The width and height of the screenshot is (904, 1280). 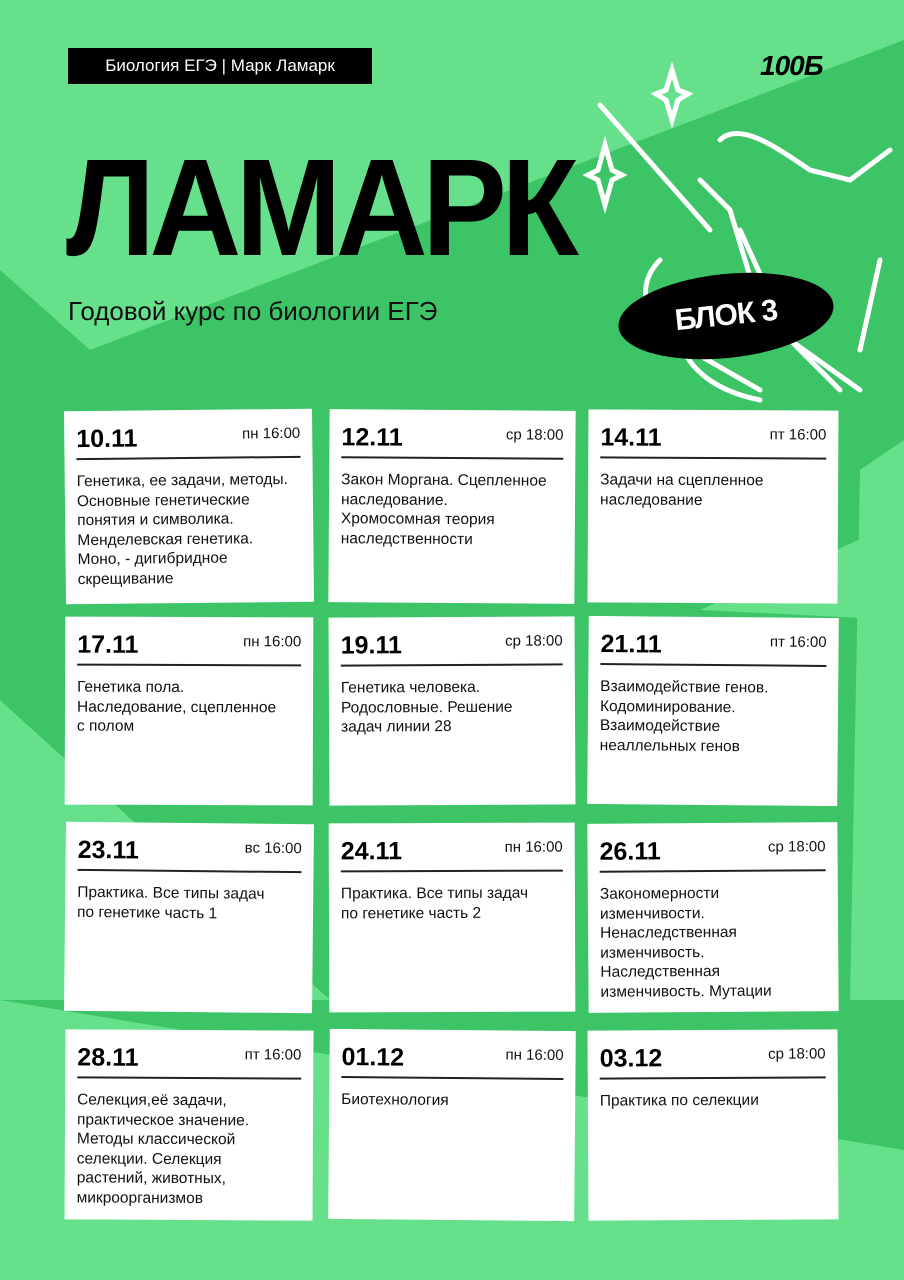 I want to click on lesson-card: 03.12 ср 18:00 Практика по селекции, so click(x=713, y=1125).